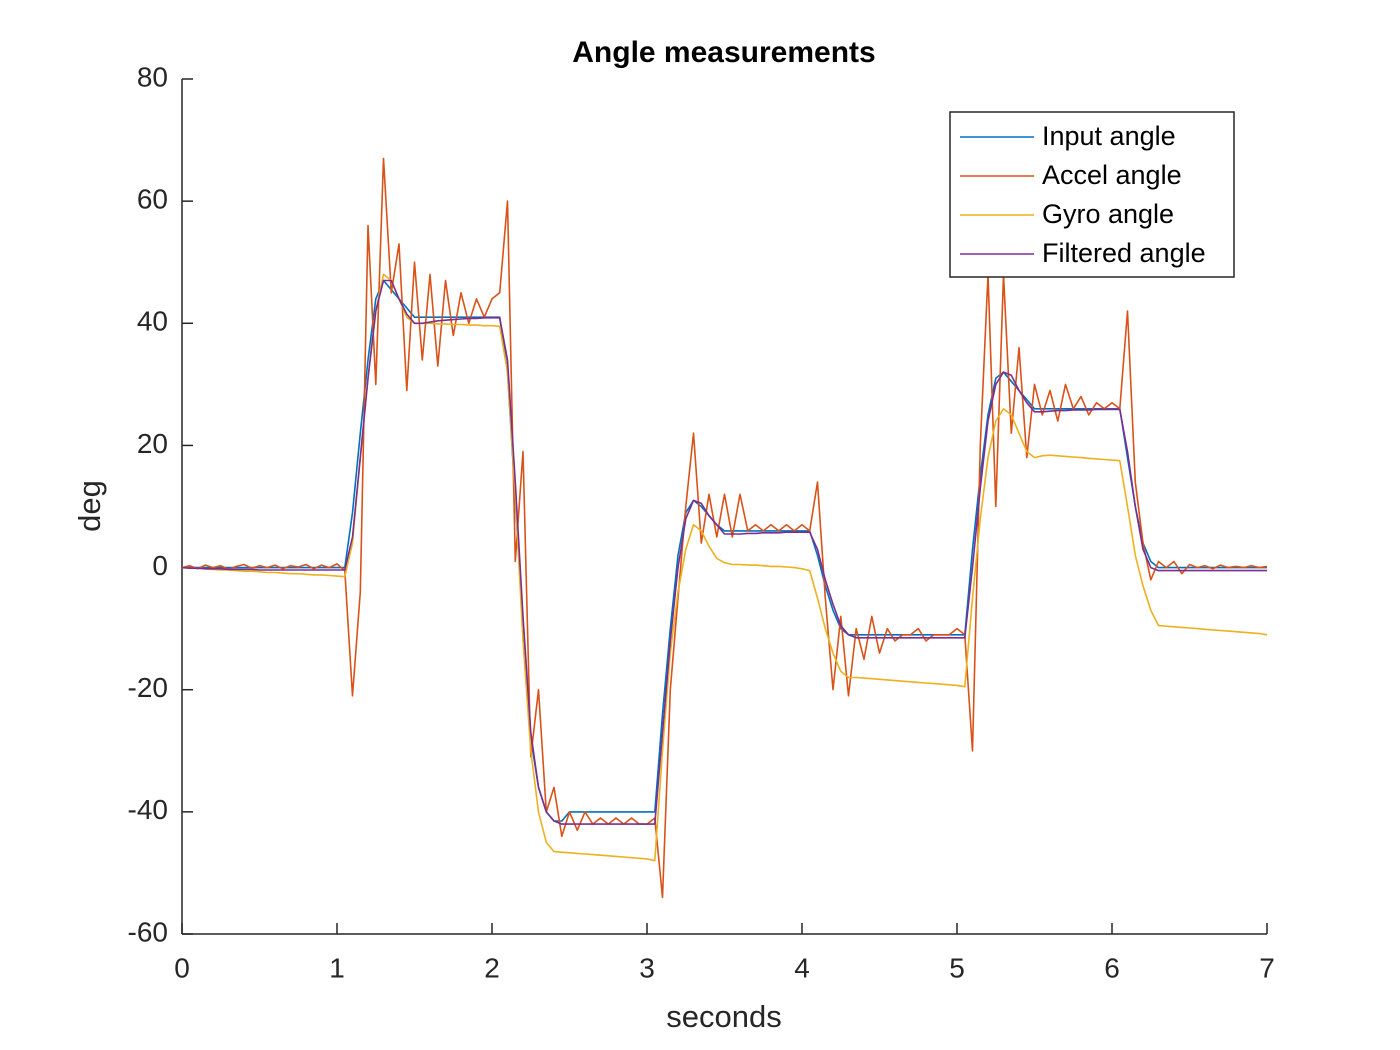  I want to click on x-tick-label: 3, so click(647, 967).